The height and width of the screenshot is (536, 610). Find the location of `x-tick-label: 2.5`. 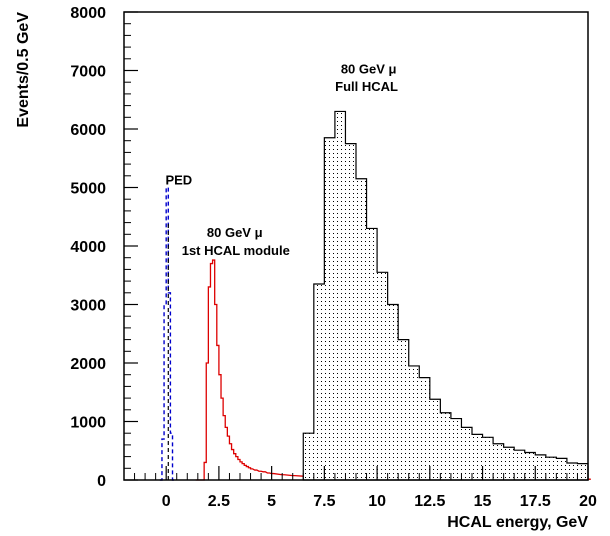

x-tick-label: 2.5 is located at coordinates (219, 501).